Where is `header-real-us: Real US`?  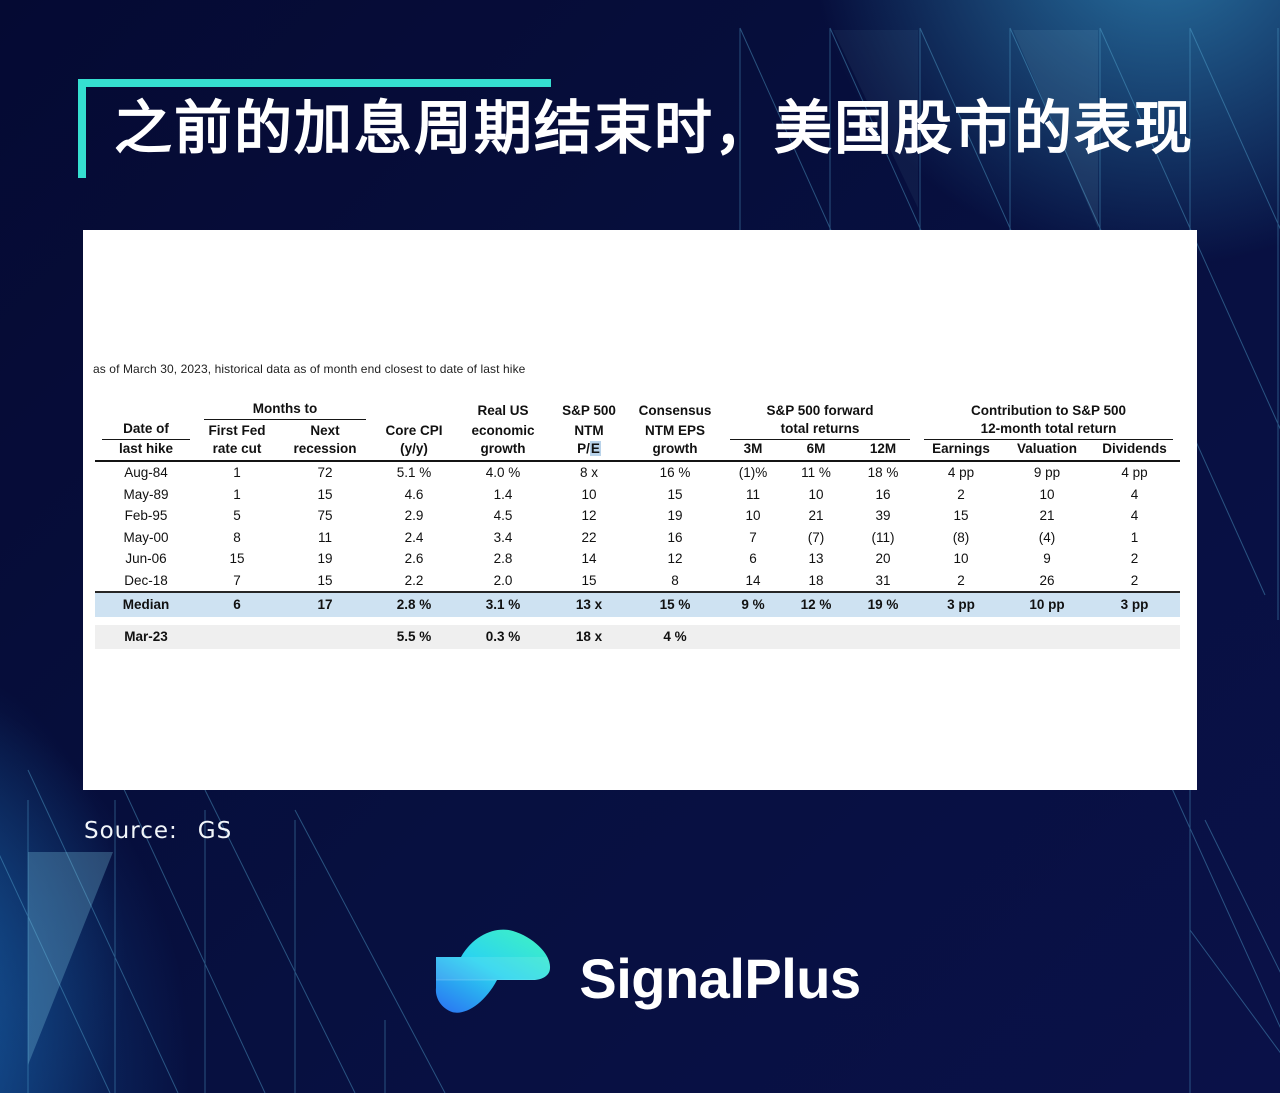
header-real-us: Real US is located at coordinates (503, 410).